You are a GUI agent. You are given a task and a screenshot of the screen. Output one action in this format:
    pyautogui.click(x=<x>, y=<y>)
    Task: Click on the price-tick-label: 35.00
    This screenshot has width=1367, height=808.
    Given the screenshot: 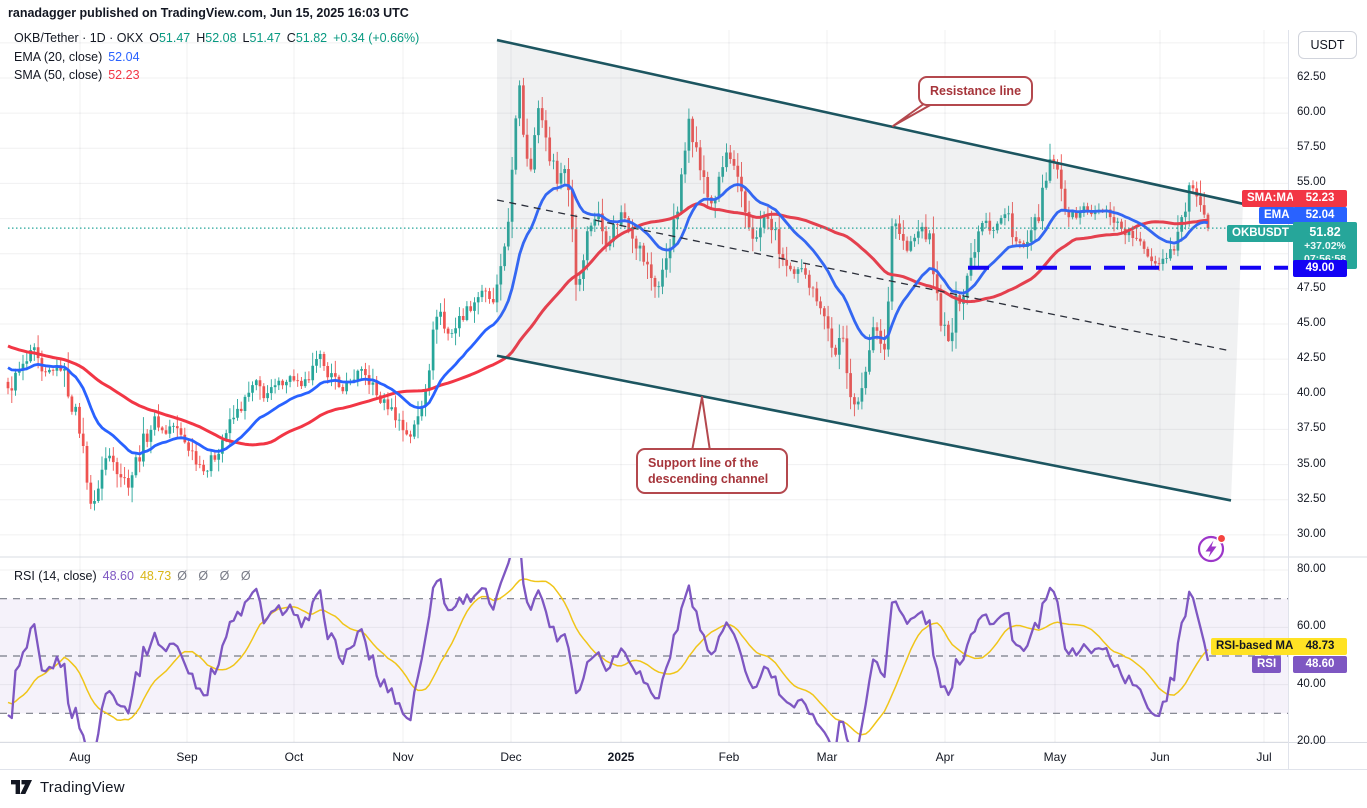 What is the action you would take?
    pyautogui.click(x=1311, y=463)
    